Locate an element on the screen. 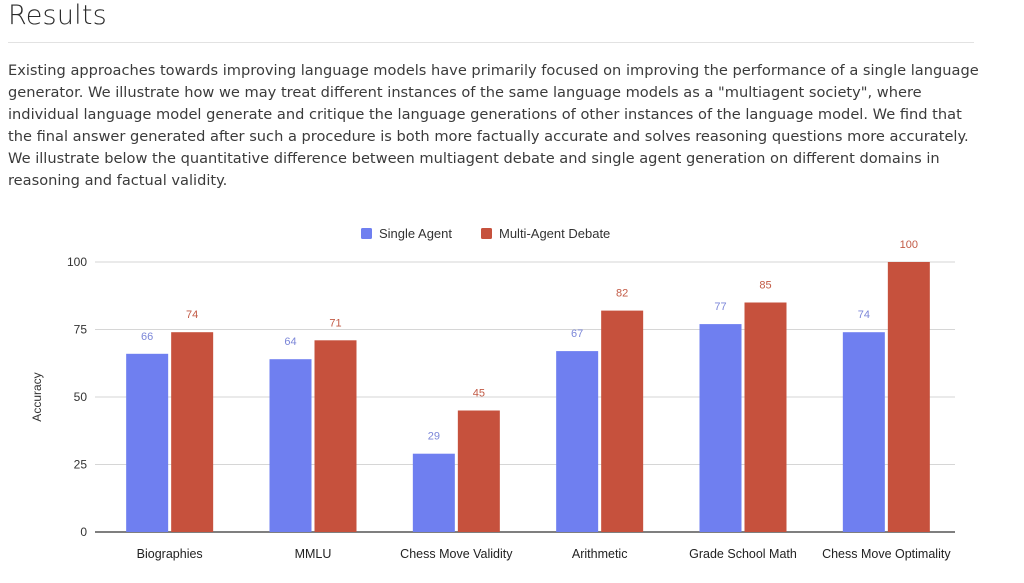  bar-data-label: 100 is located at coordinates (909, 245).